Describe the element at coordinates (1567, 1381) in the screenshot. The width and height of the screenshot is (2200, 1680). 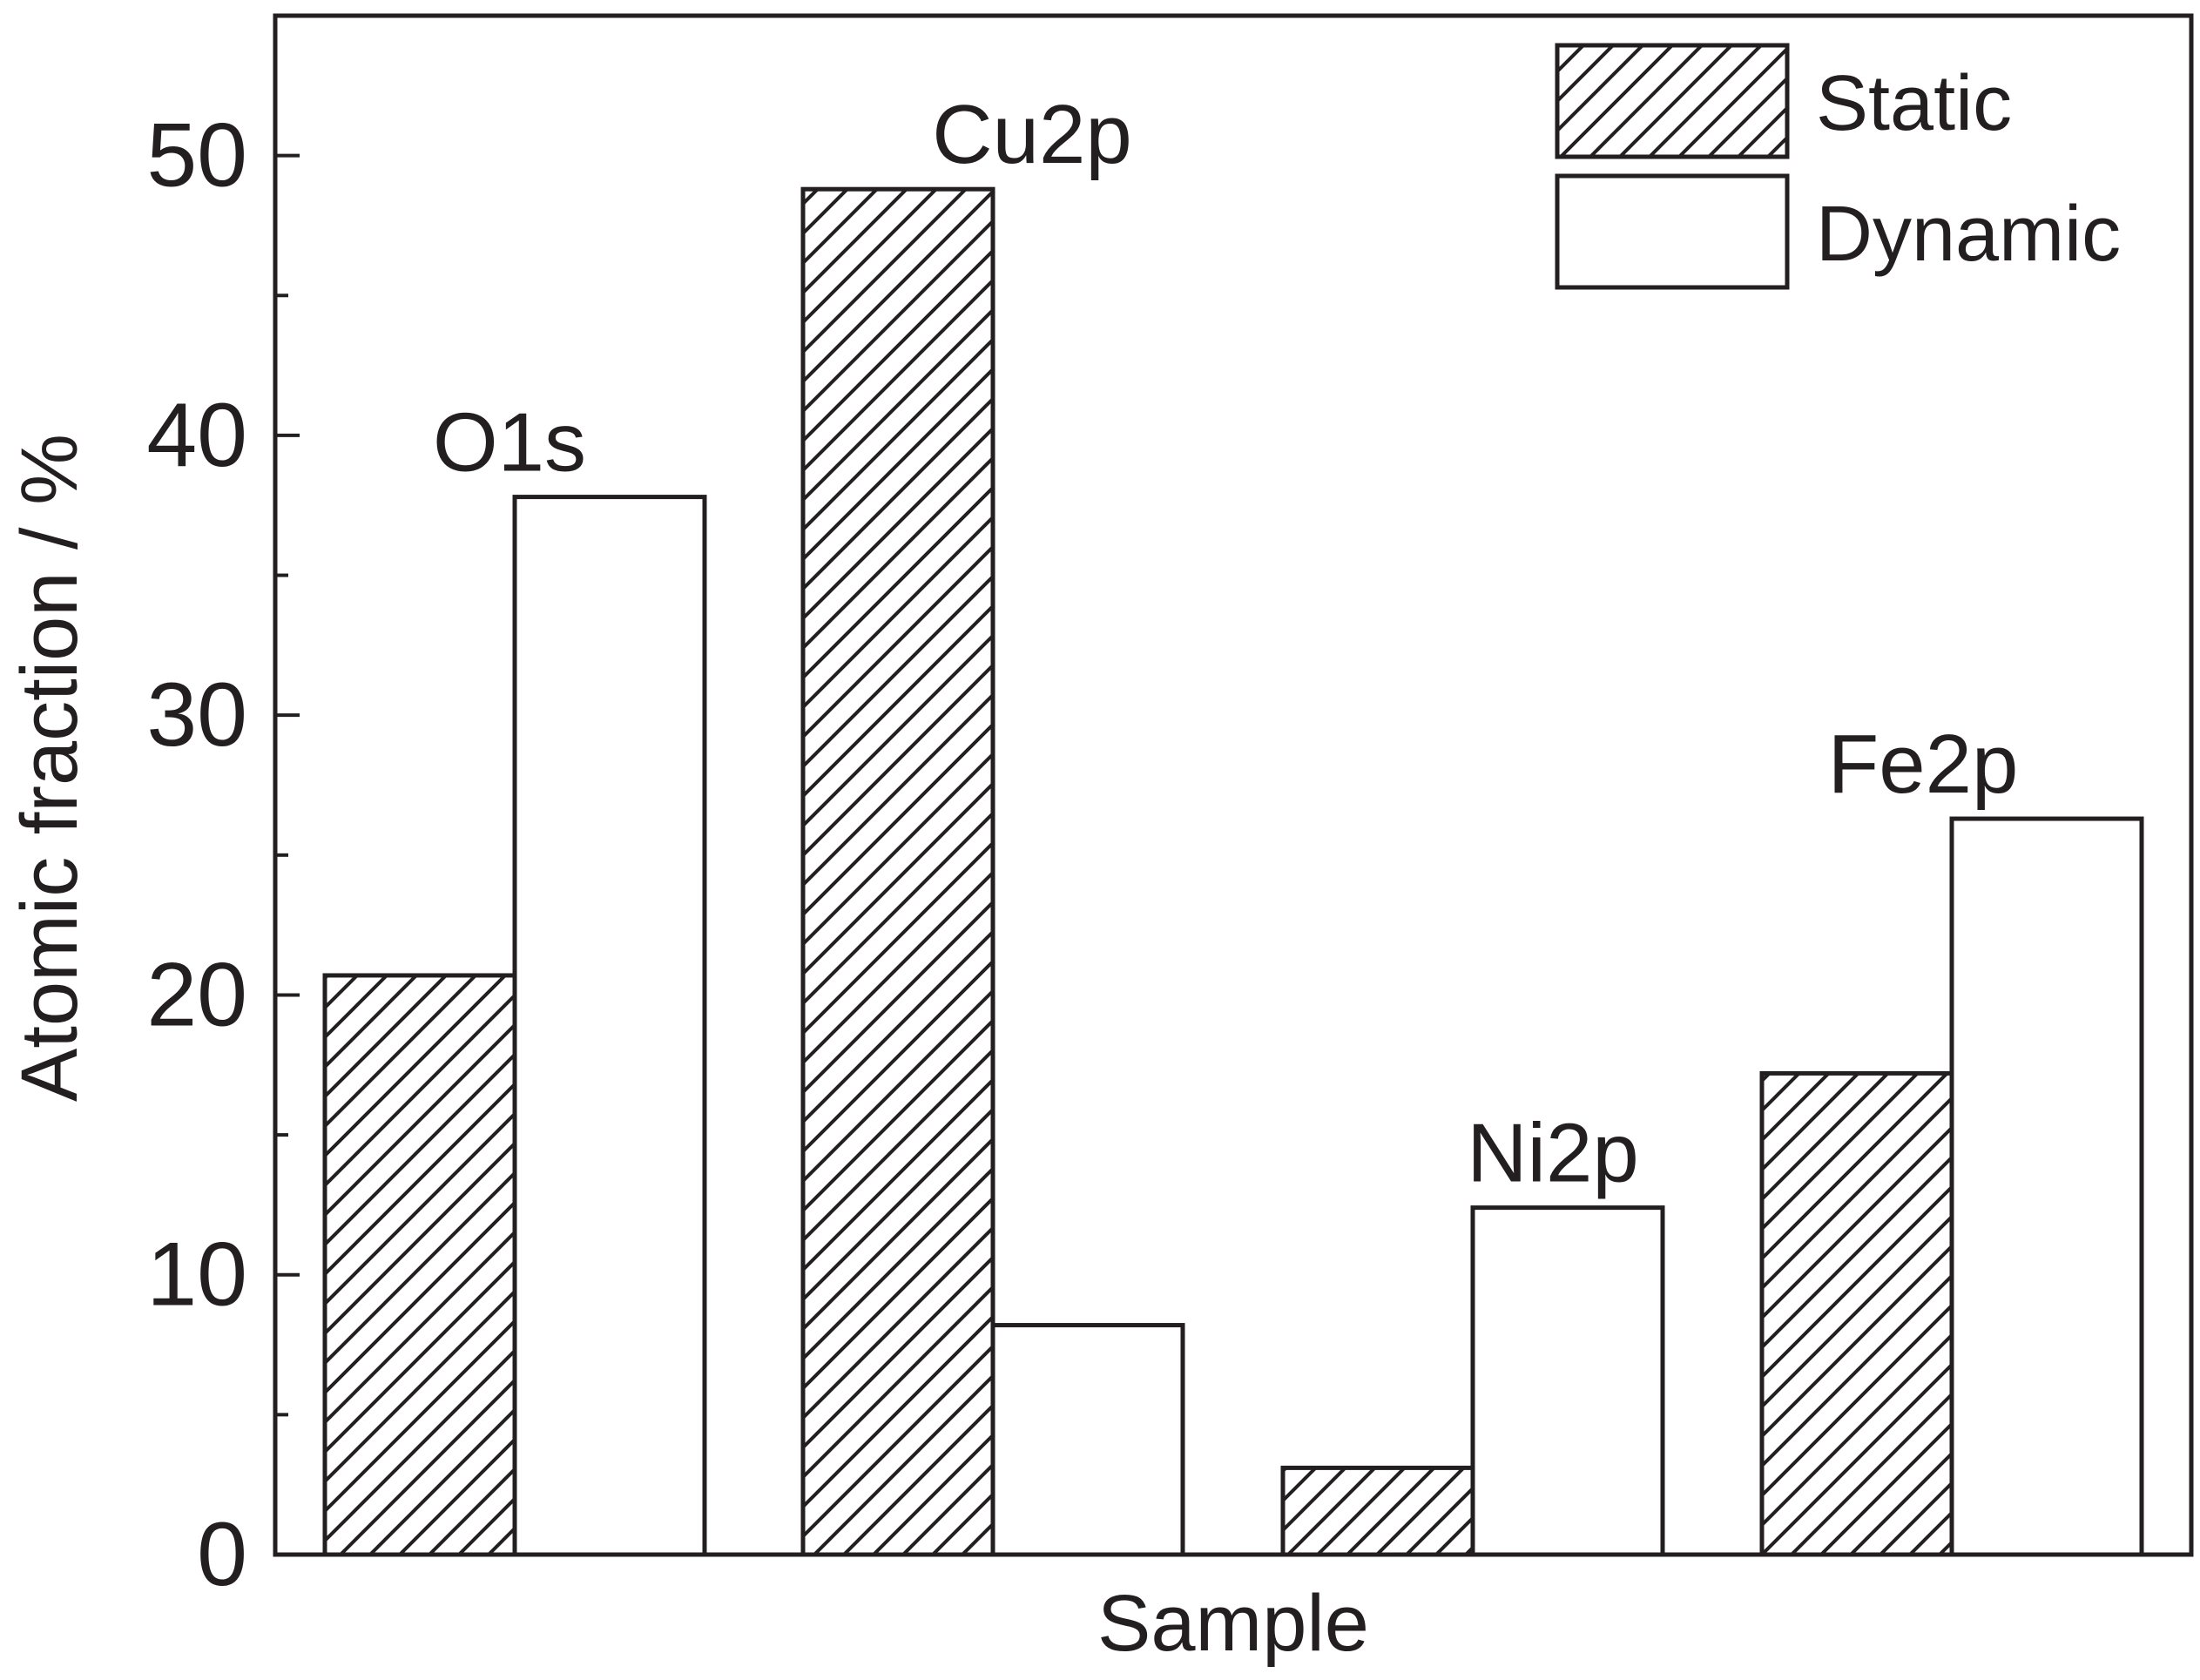
I see `bar-dynamic-ni2p` at that location.